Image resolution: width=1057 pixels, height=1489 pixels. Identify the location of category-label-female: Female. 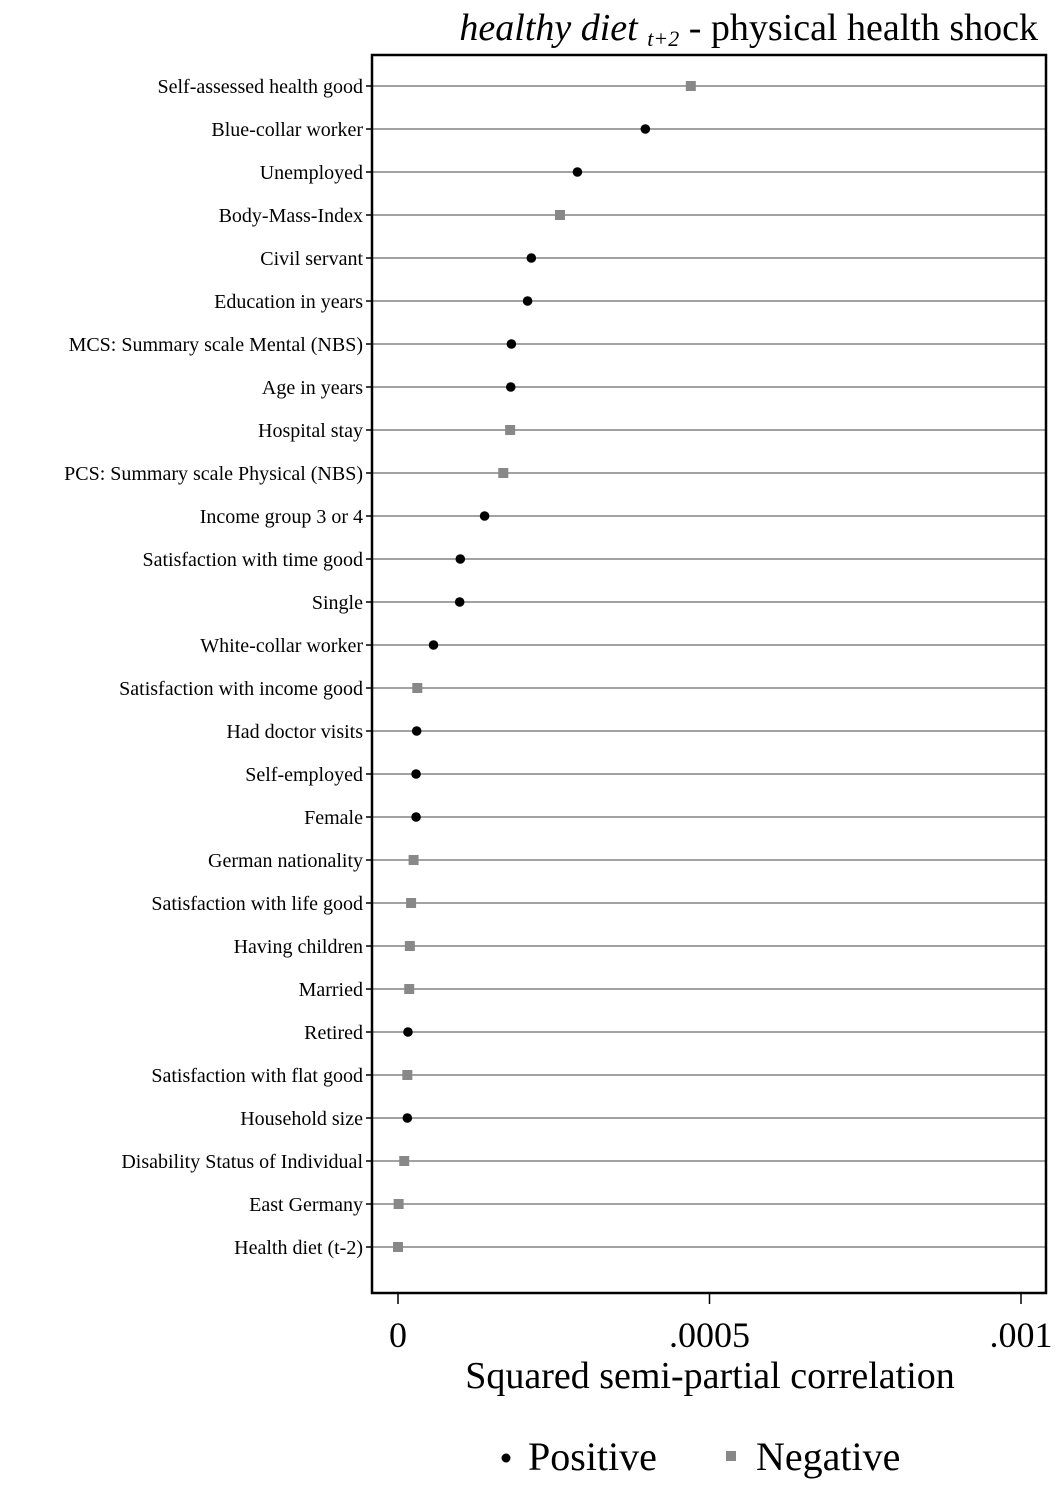
(333, 818).